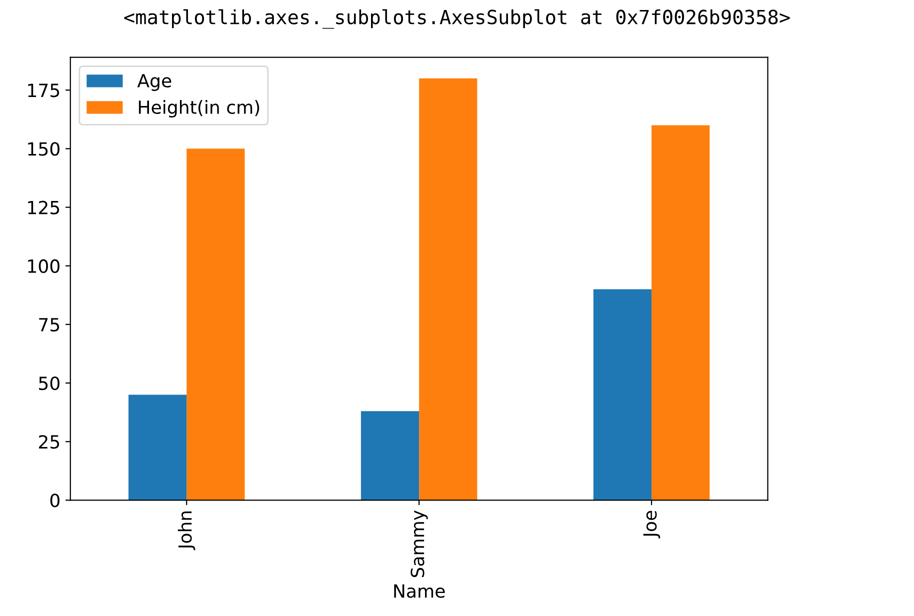  What do you see at coordinates (55, 501) in the screenshot?
I see `y-tick-label: 0` at bounding box center [55, 501].